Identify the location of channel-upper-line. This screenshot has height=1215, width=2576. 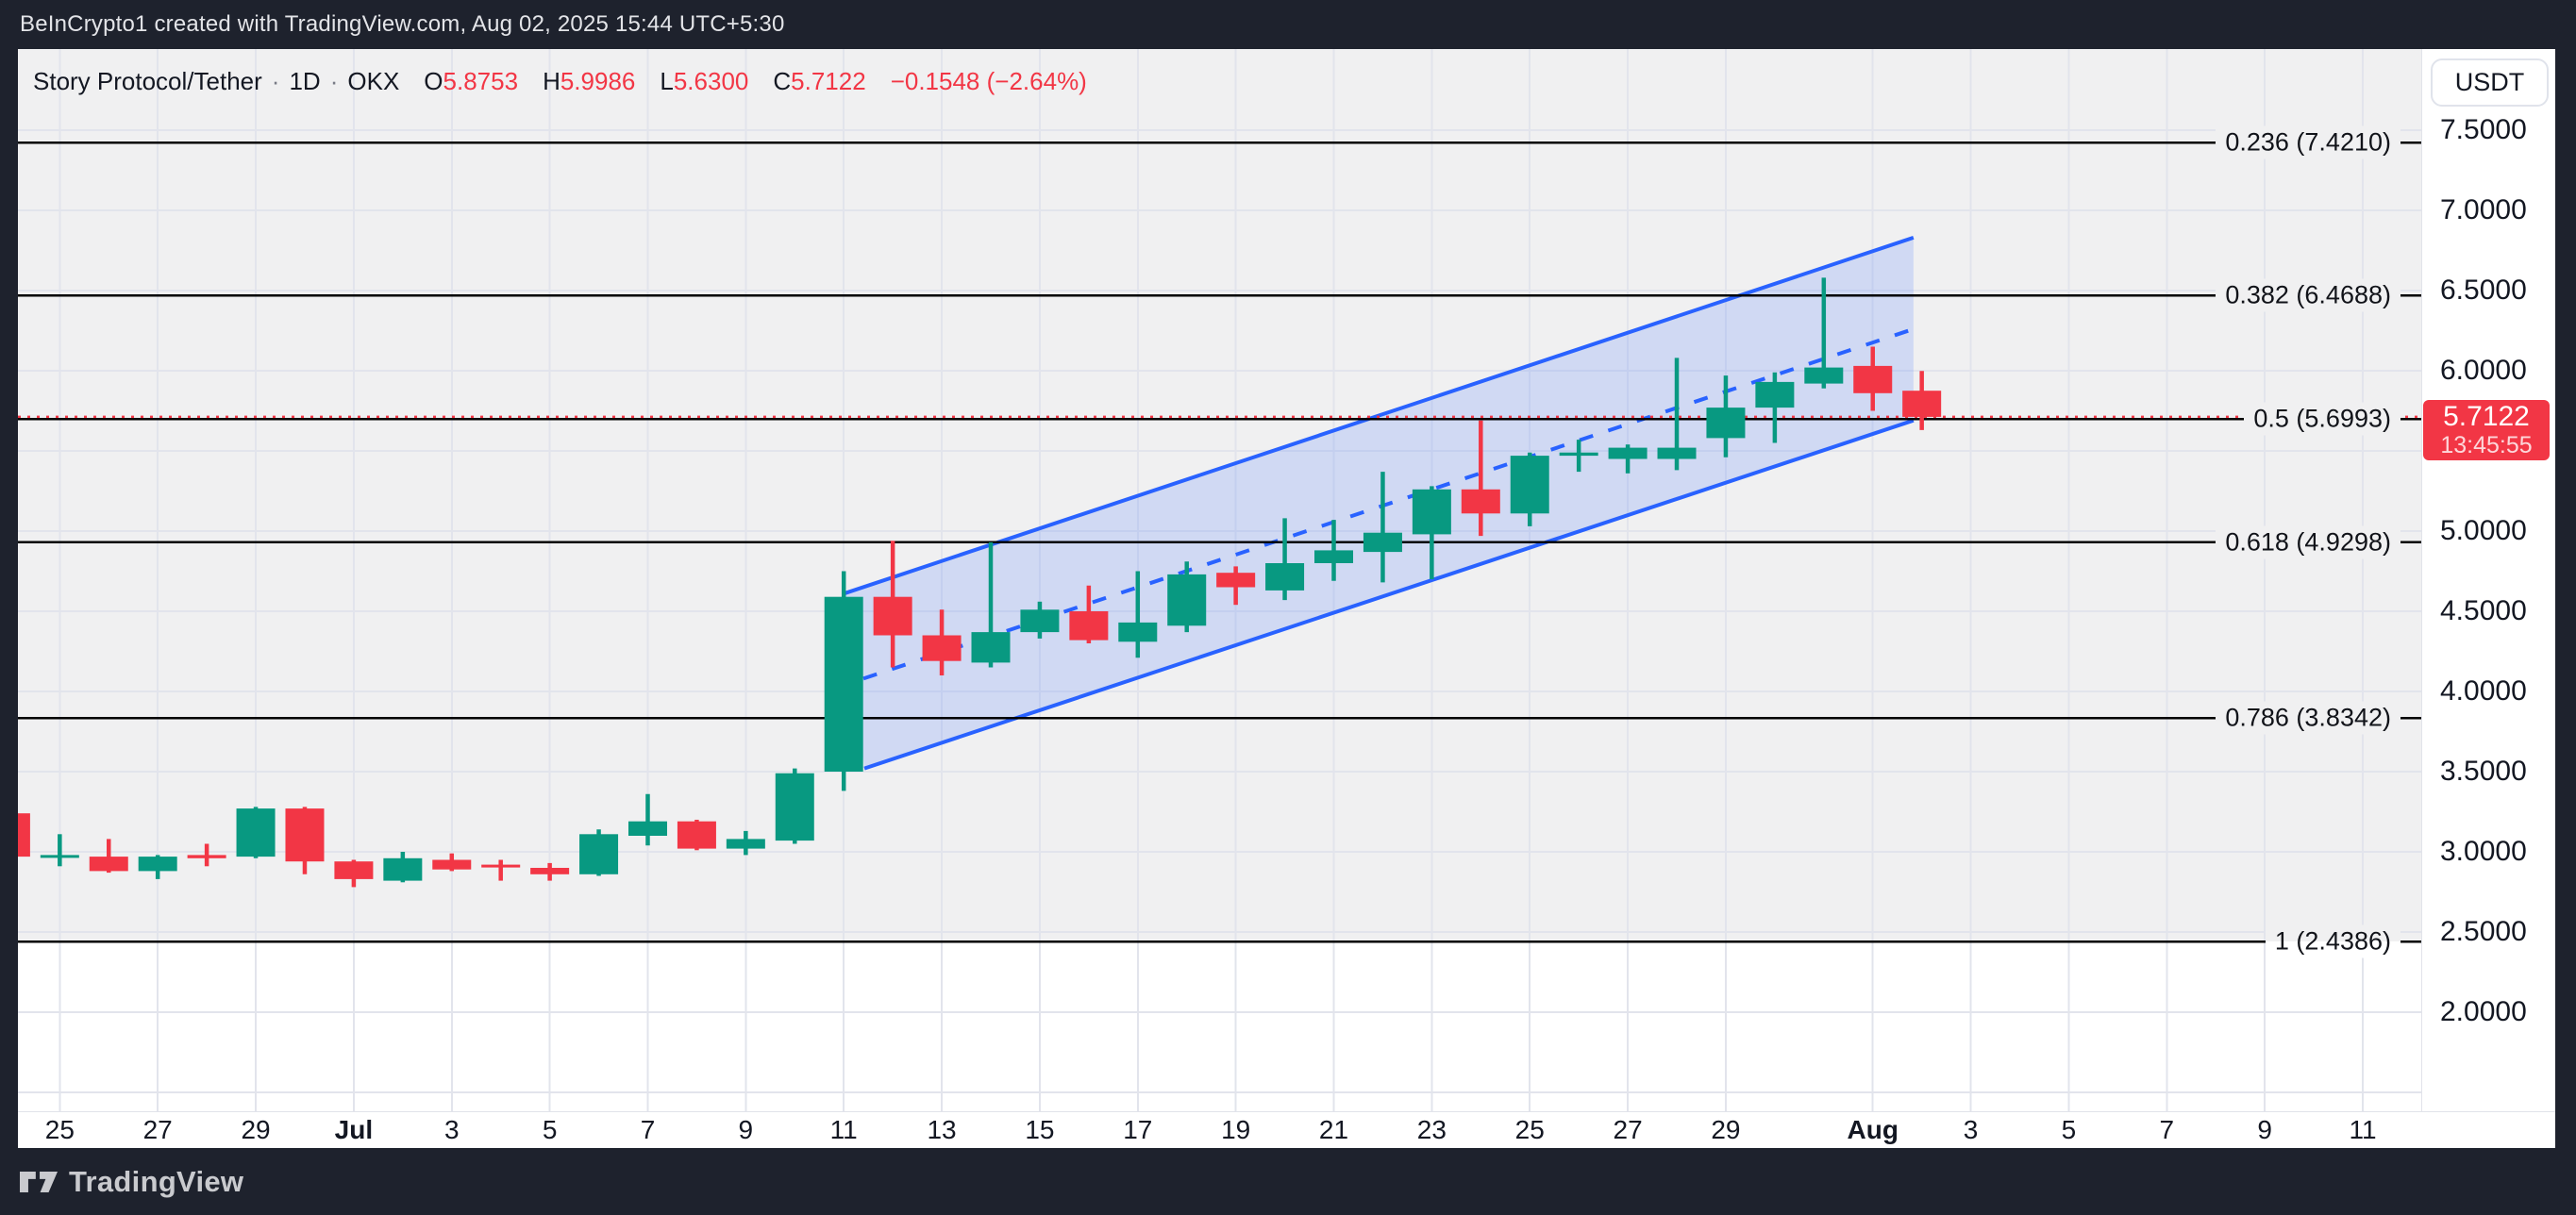
(1379, 416).